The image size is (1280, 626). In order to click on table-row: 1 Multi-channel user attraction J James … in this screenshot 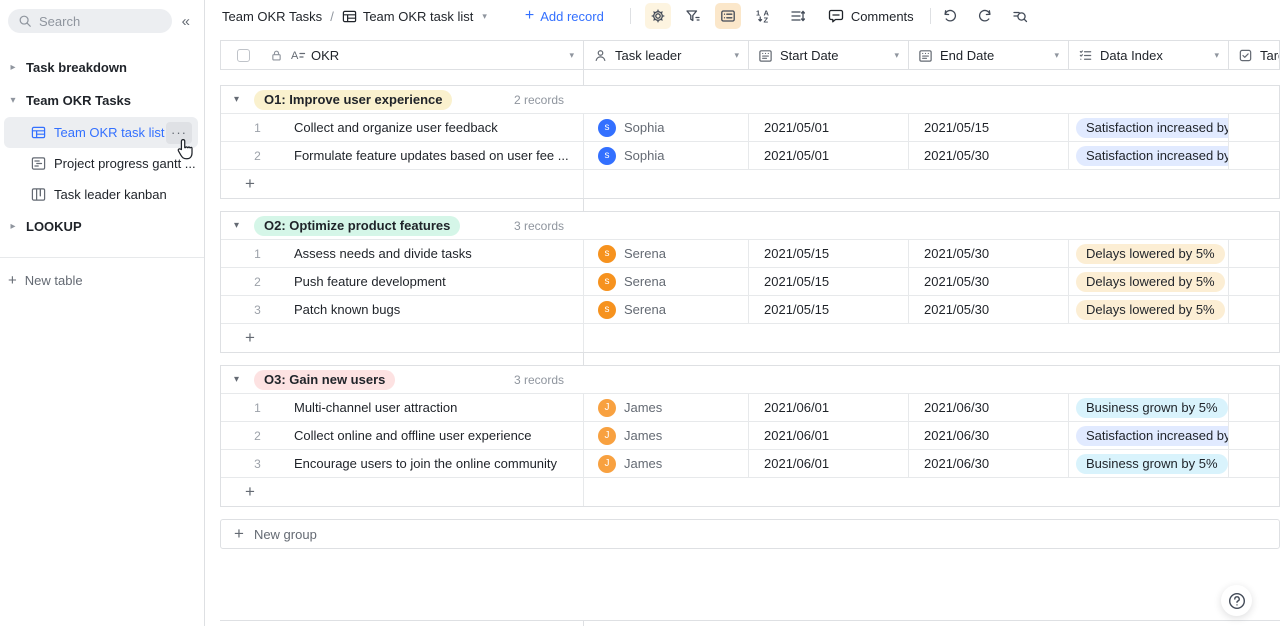, I will do `click(750, 408)`.